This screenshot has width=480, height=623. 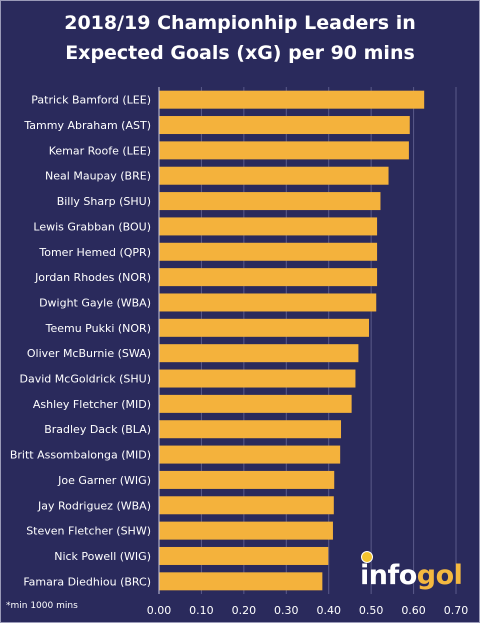 I want to click on x-tick-label: 0.10, so click(x=201, y=610).